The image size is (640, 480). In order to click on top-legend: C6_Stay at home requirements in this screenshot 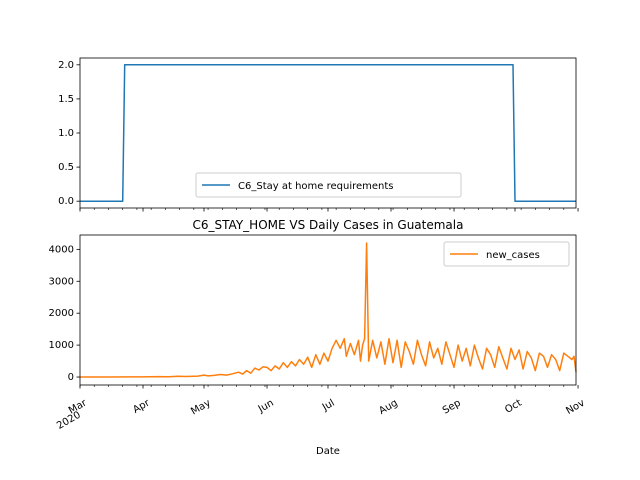, I will do `click(328, 185)`.